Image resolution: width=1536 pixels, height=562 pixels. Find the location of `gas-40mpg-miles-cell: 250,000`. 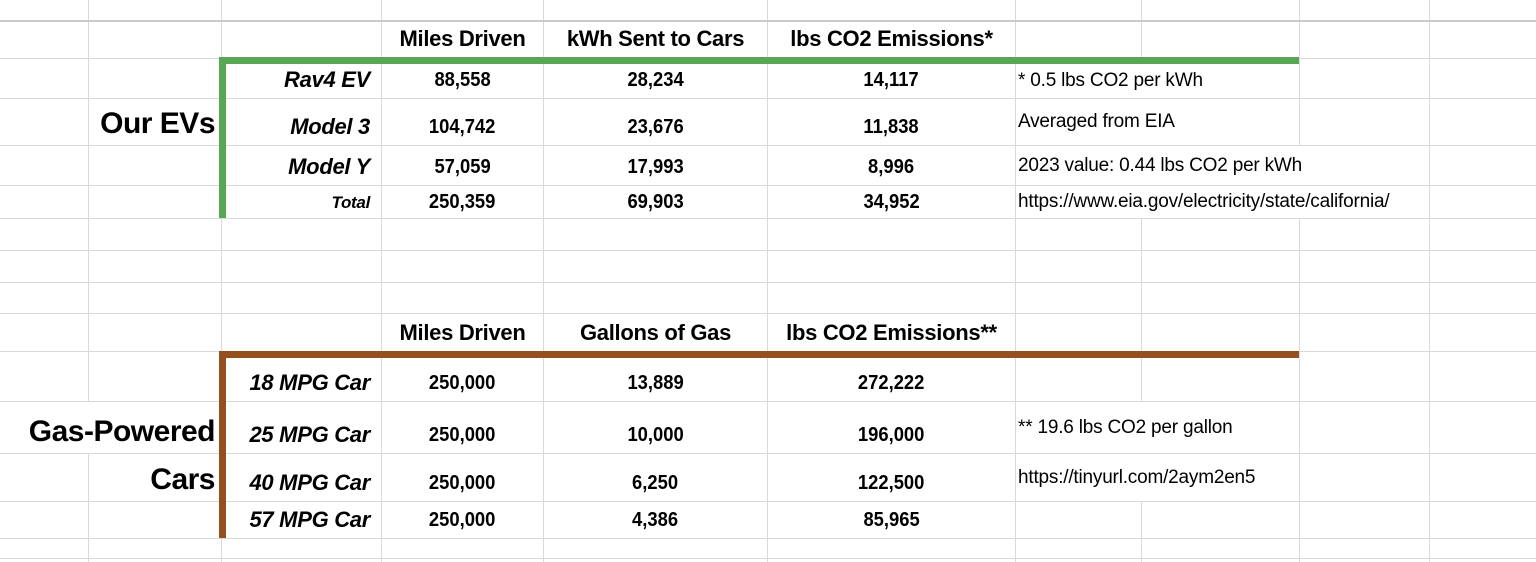

gas-40mpg-miles-cell: 250,000 is located at coordinates (462, 477).